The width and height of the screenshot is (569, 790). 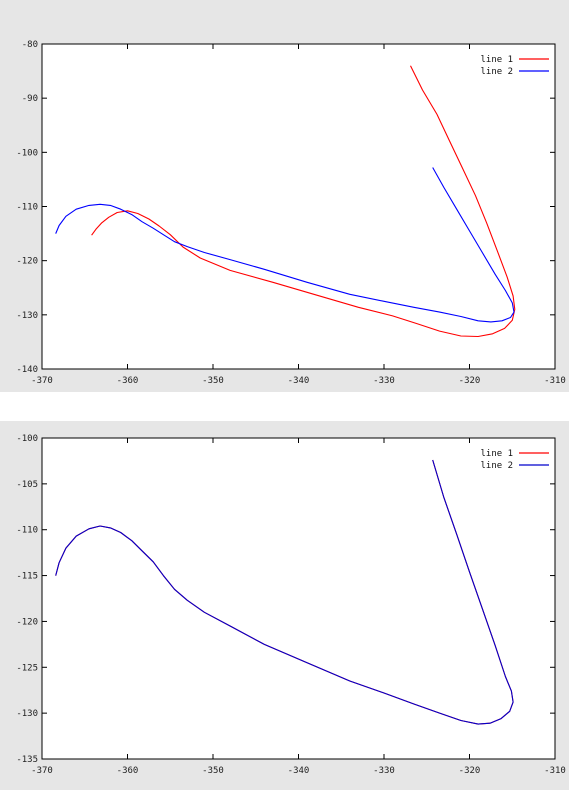 What do you see at coordinates (27, 577) in the screenshot?
I see `y-tick-label: -115` at bounding box center [27, 577].